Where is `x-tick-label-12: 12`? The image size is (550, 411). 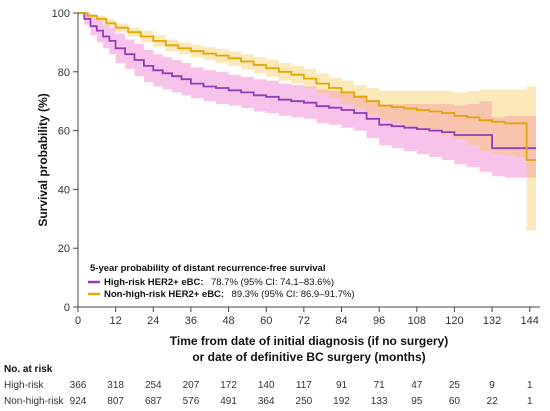 x-tick-label-12: 12 is located at coordinates (116, 321).